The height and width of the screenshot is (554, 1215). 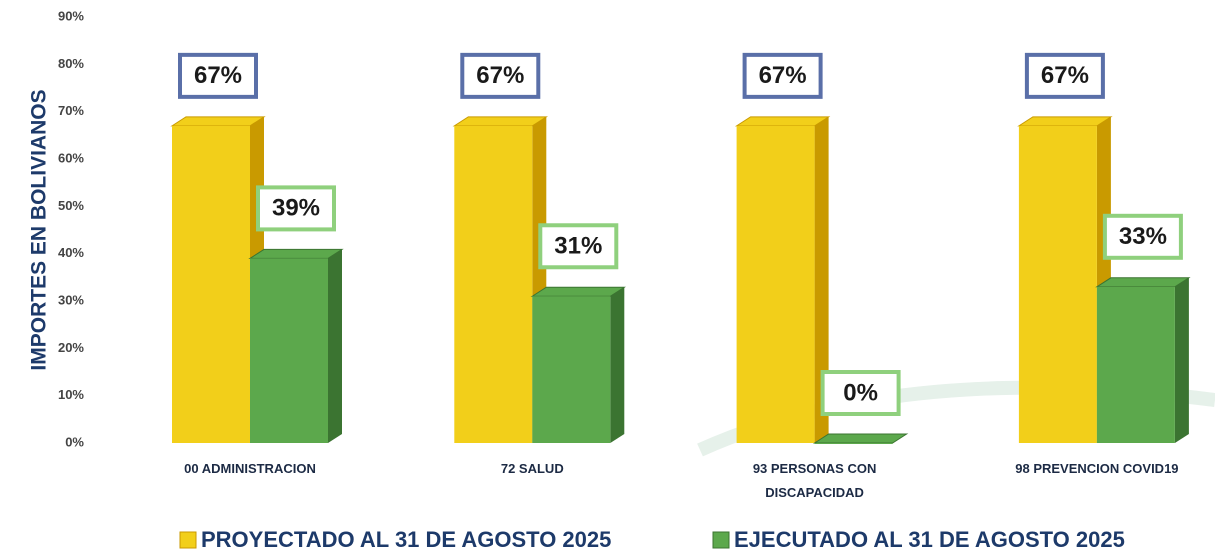 I want to click on y-tick-label: 0%, so click(x=74, y=441).